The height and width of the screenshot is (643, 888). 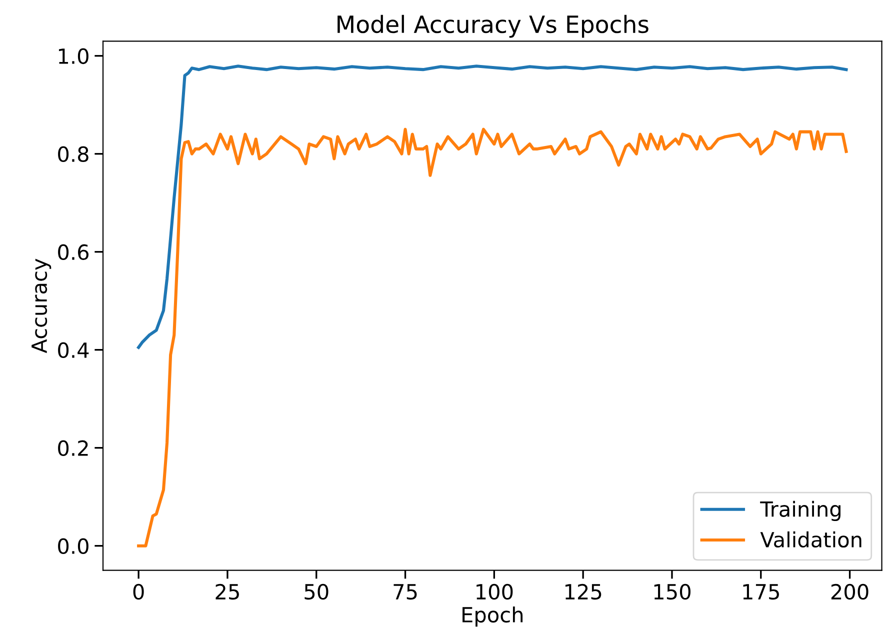 What do you see at coordinates (73, 350) in the screenshot?
I see `y-tick-label: 0.4` at bounding box center [73, 350].